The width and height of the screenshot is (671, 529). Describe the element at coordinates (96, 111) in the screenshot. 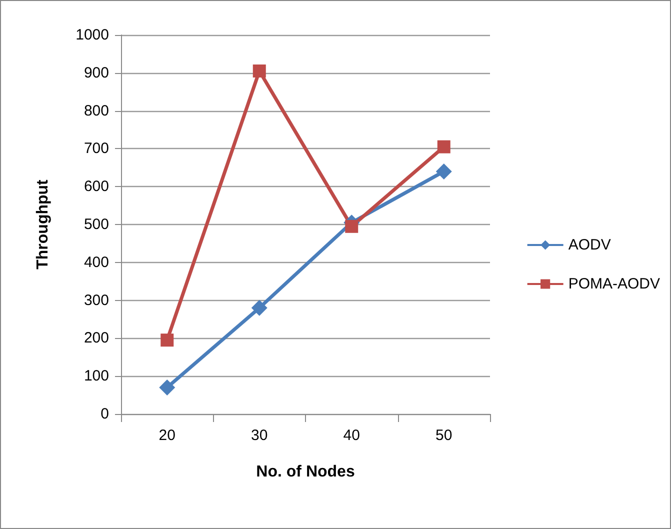

I see `y-tick-label: 800` at that location.